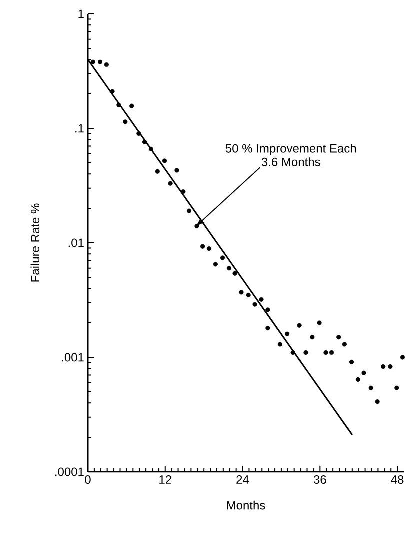 Image resolution: width=405 pixels, height=535 pixels. Describe the element at coordinates (291, 150) in the screenshot. I see `annotation: 50 % Improvement Each` at that location.